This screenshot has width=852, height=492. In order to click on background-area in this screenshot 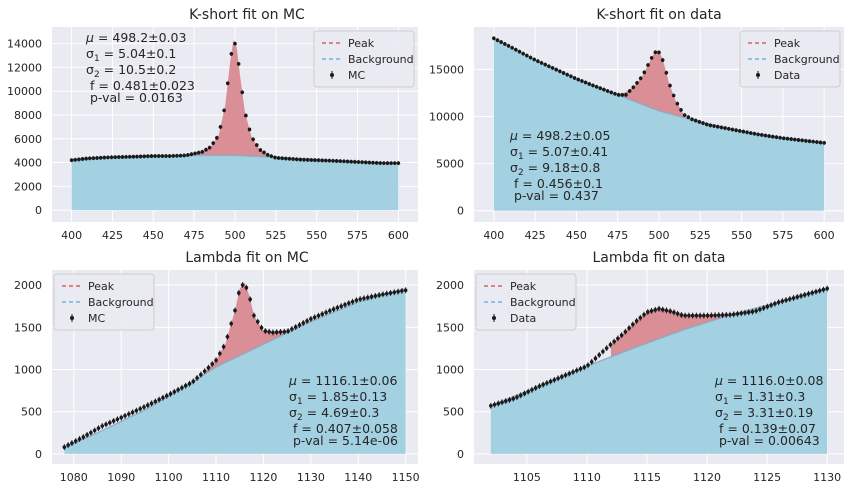, I will do `click(659, 371)`.